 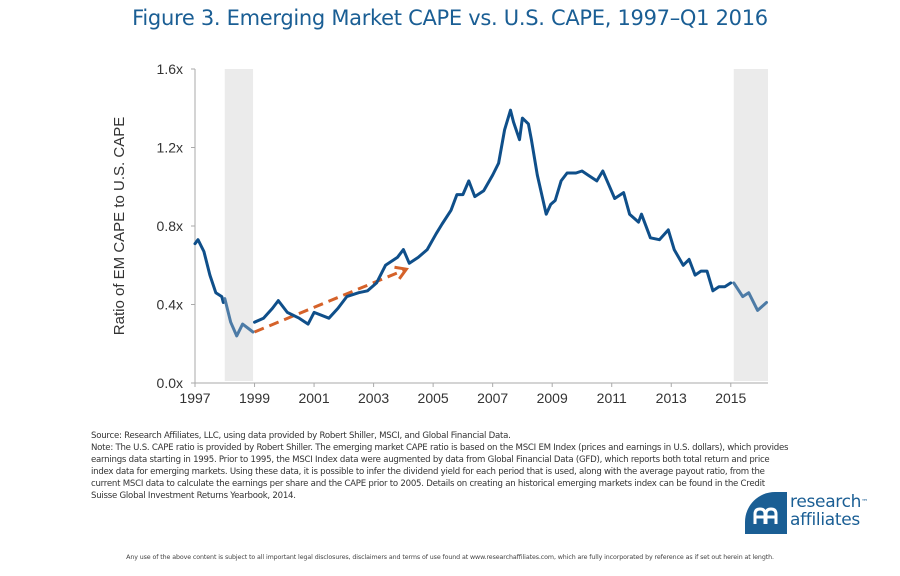 I want to click on y-tick-label: 0.0x, so click(x=170, y=383).